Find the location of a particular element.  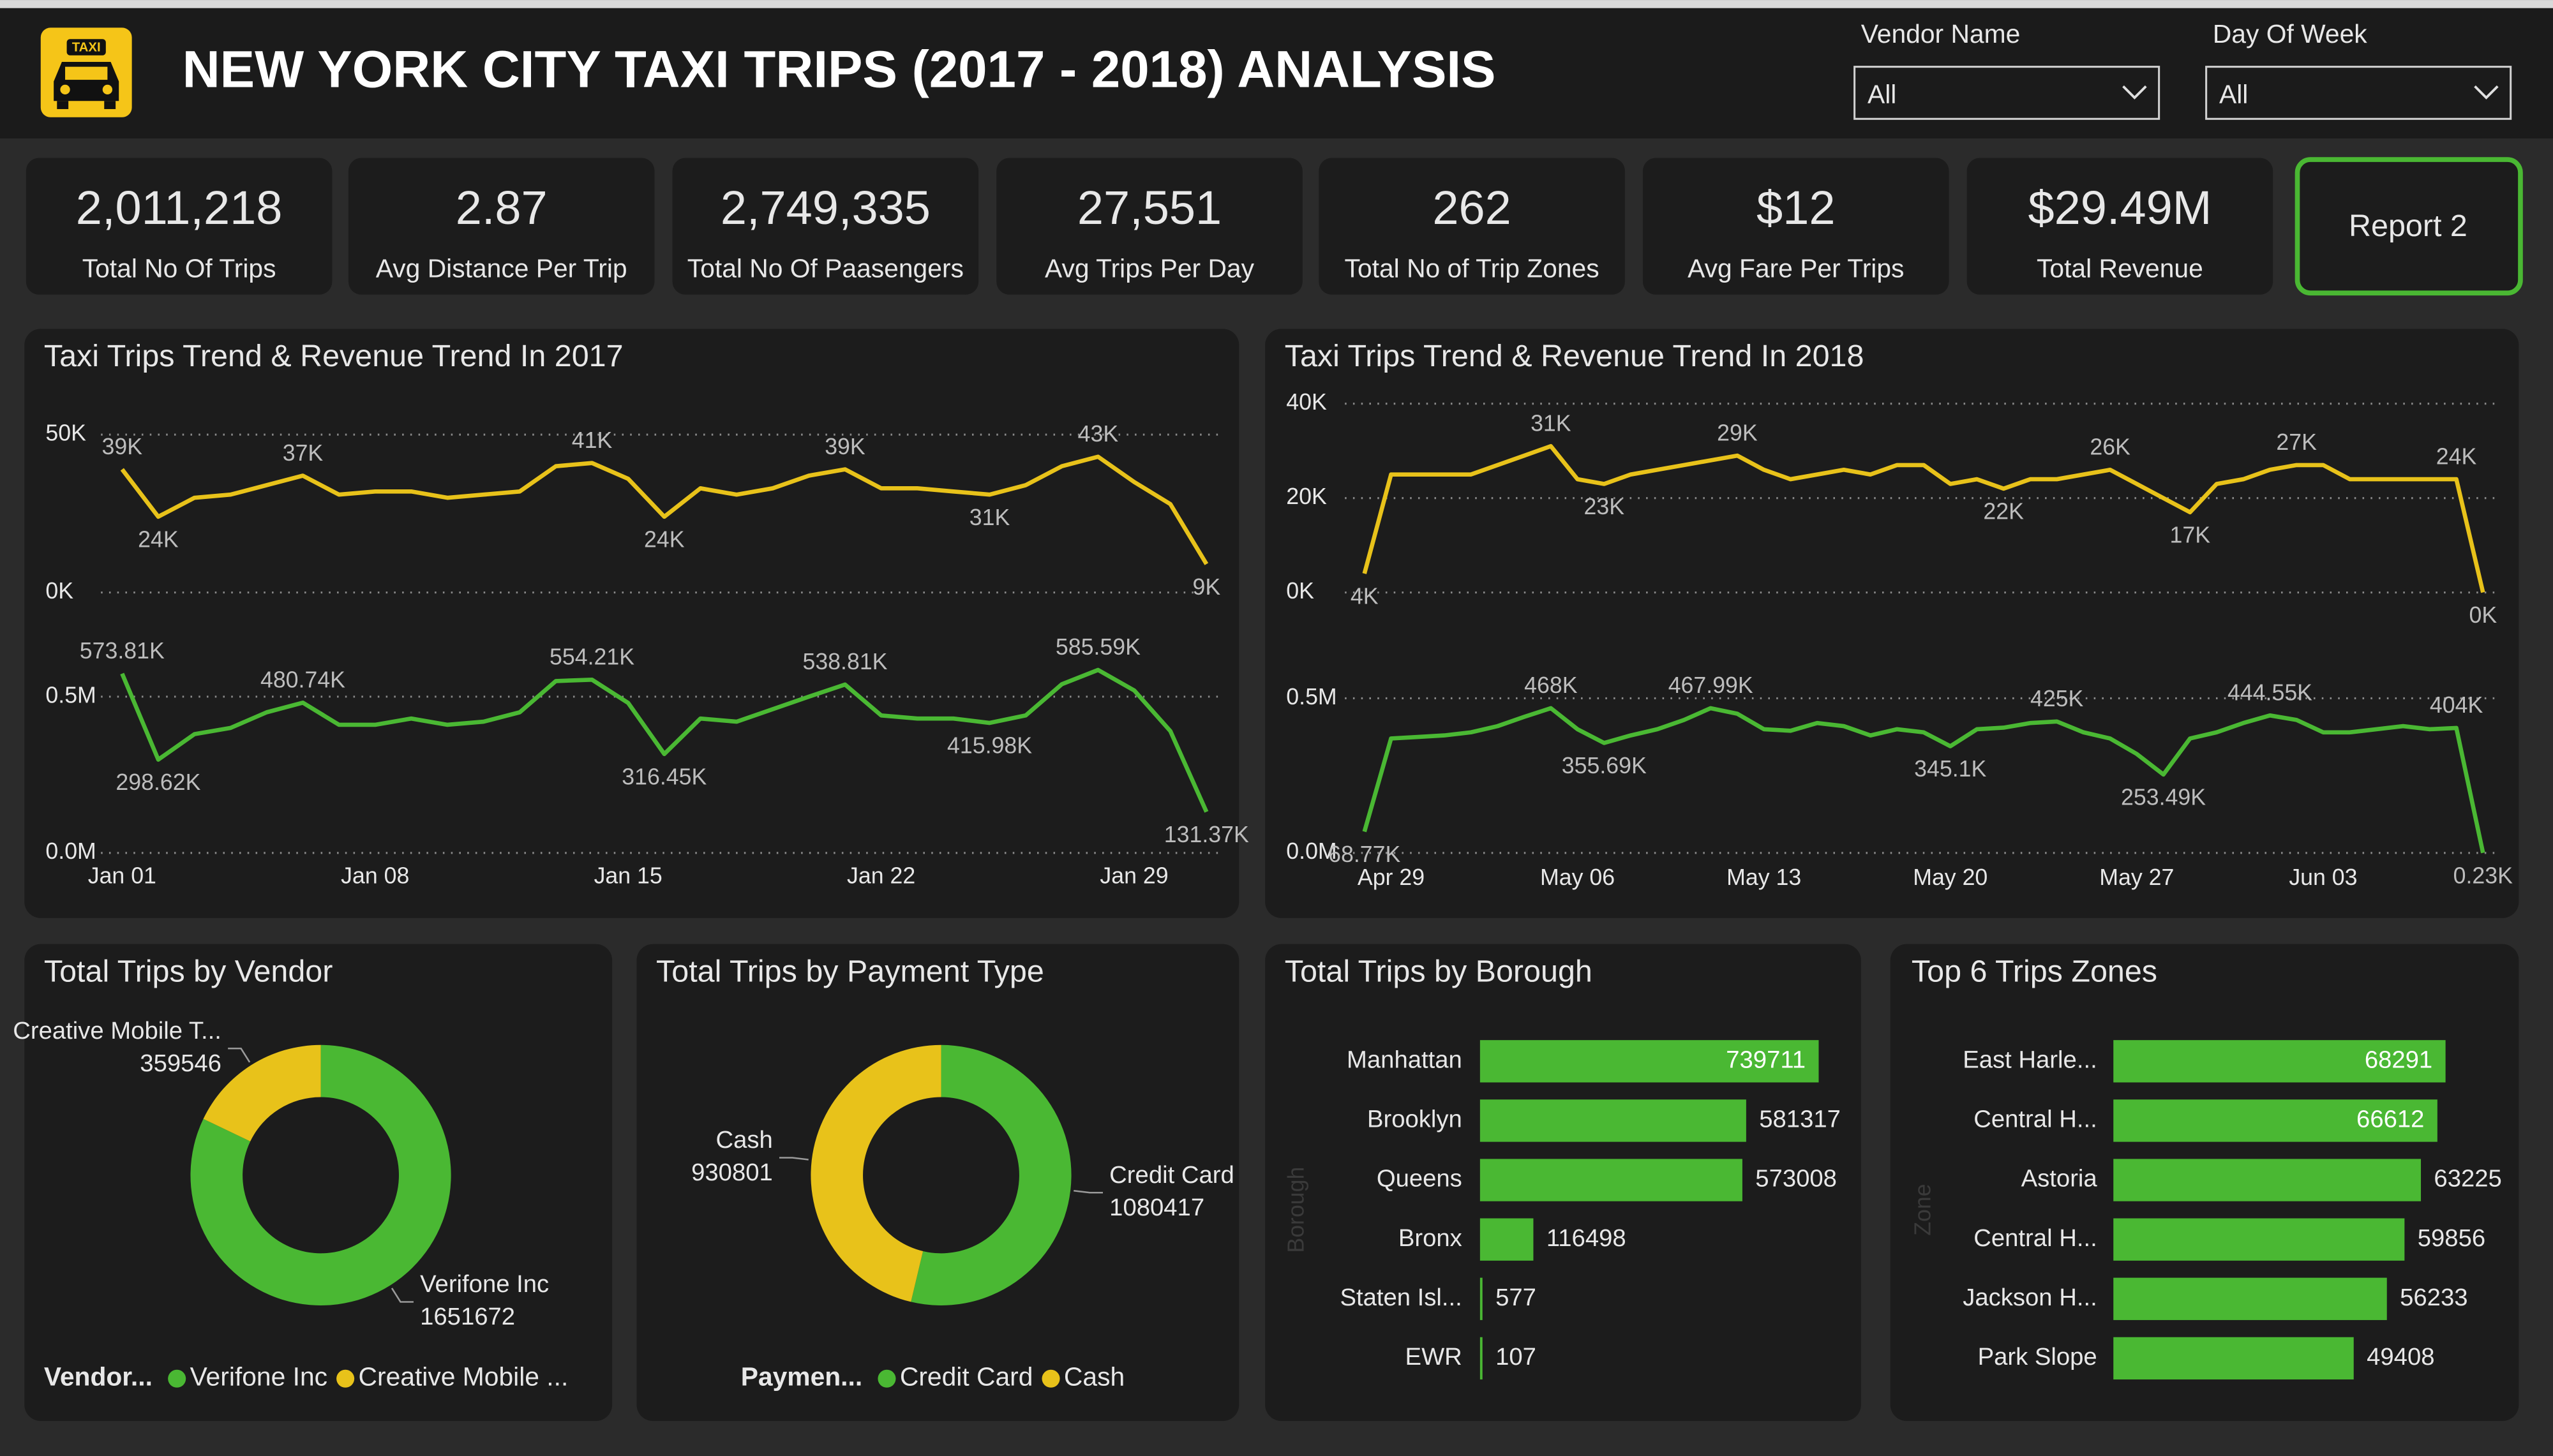

x-tick-label: Jan 01 is located at coordinates (122, 875).